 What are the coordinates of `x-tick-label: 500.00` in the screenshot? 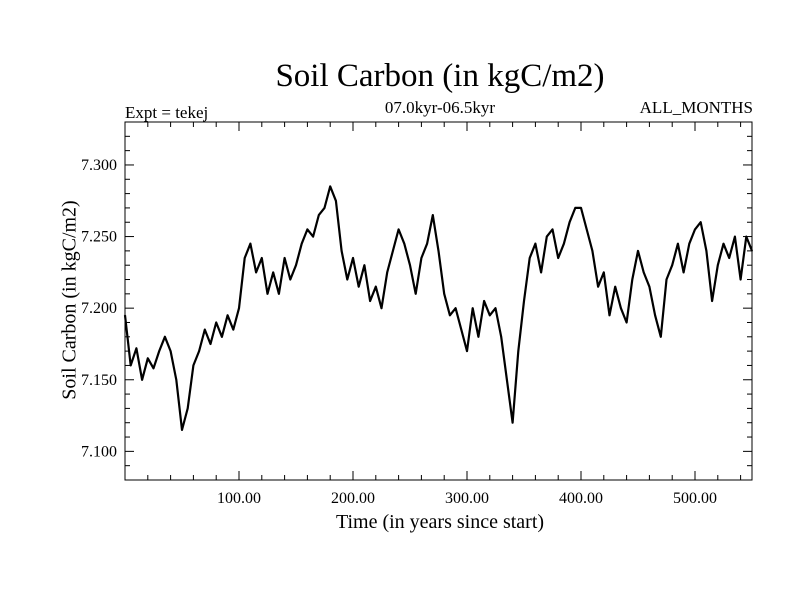 It's located at (695, 498).